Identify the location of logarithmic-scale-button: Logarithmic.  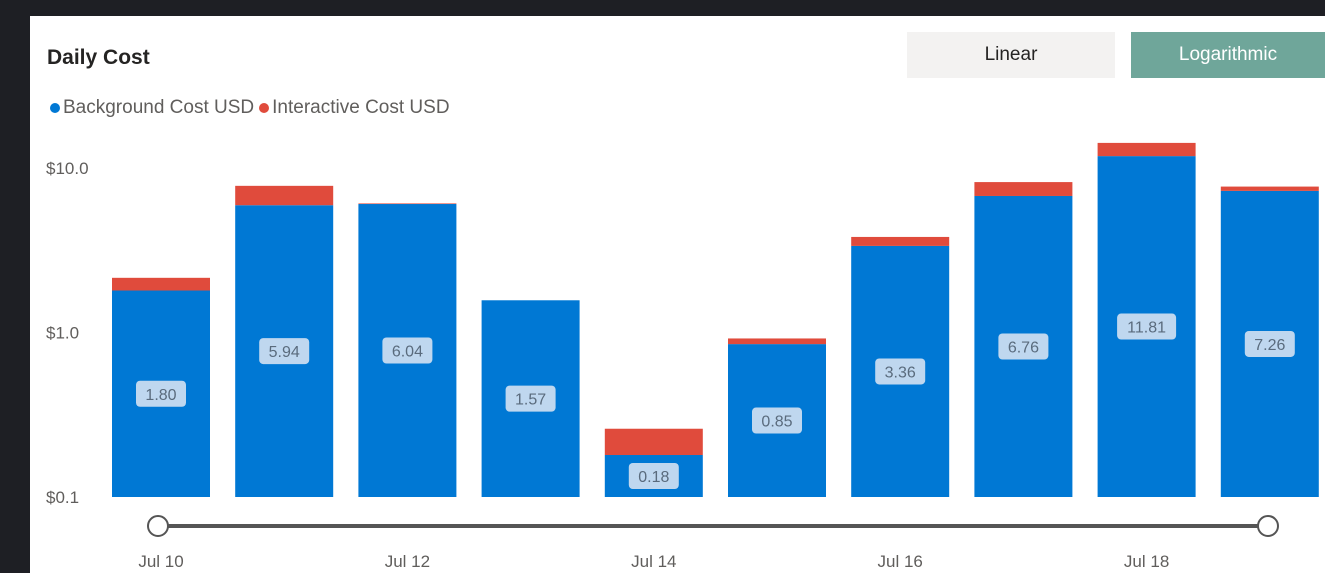
(1228, 55).